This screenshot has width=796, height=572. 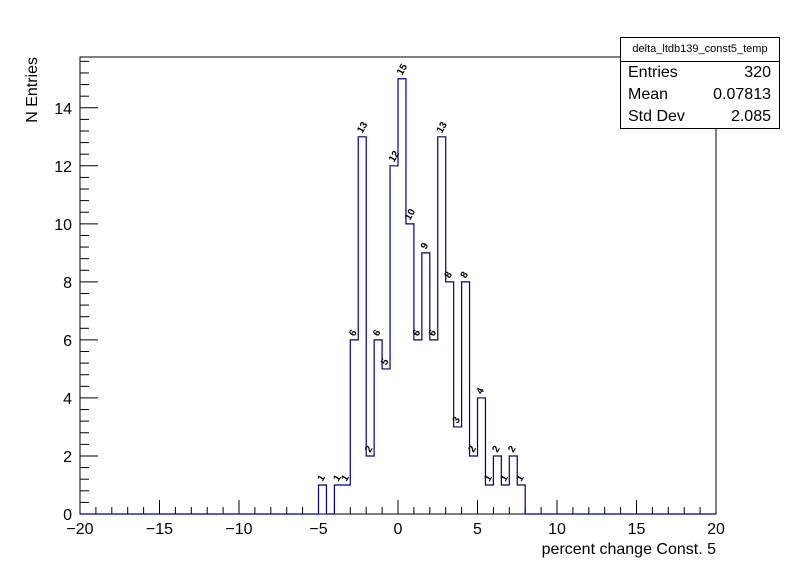 What do you see at coordinates (395, 519) in the screenshot?
I see `x-axis: −20 −15 −10 −5 0 5 10 15 20` at bounding box center [395, 519].